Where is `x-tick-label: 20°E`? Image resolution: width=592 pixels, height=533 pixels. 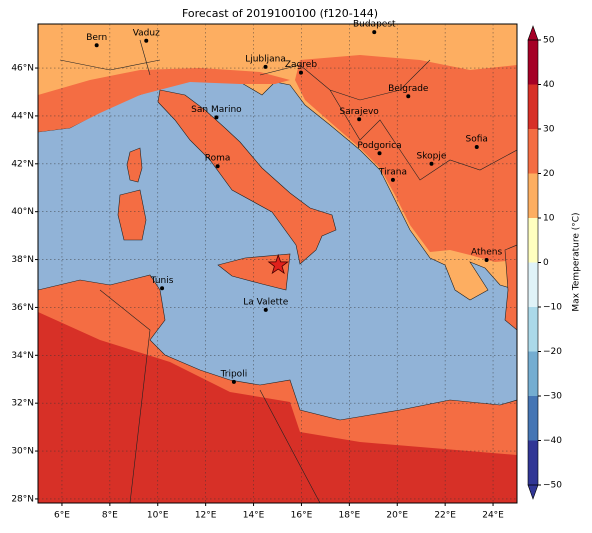 x-tick-label: 20°E is located at coordinates (397, 516).